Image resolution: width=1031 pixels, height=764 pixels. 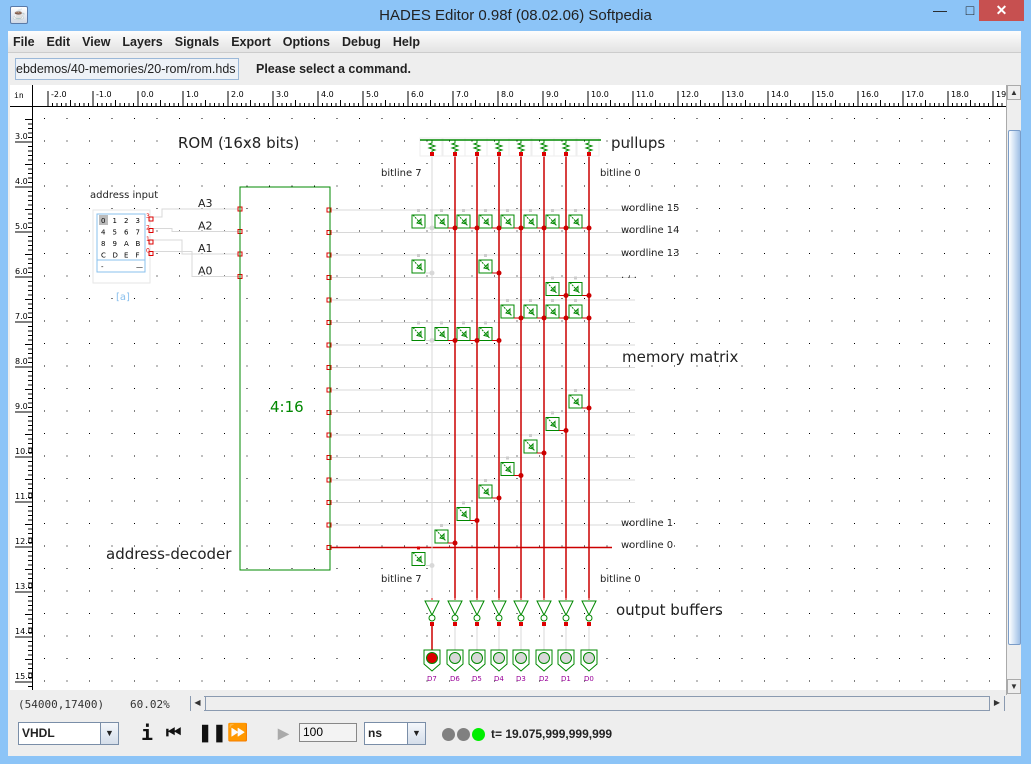 I want to click on menu-layers: Layers, so click(x=142, y=42).